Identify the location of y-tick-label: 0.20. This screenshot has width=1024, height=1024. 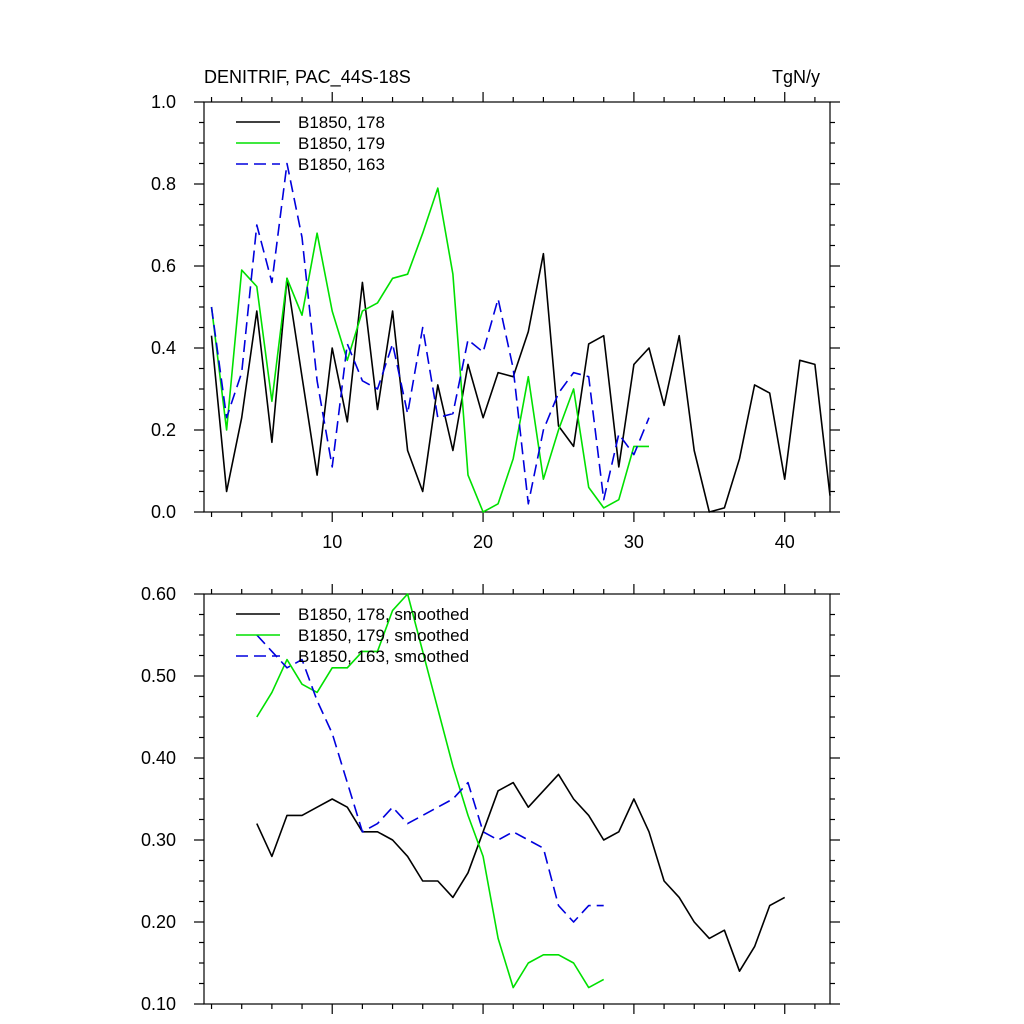
(158, 922).